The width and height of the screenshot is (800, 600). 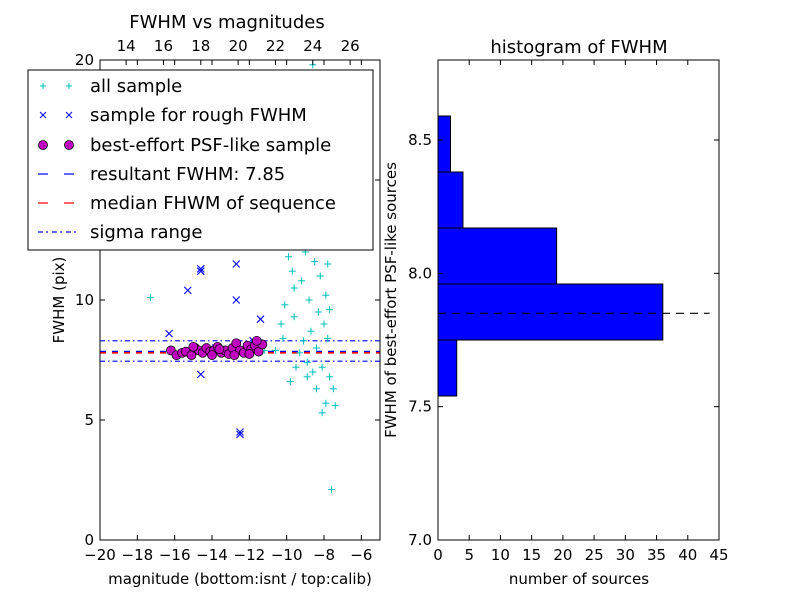 I want to click on legend-label-median-fwhm: median FHWM of sequence, so click(x=213, y=203).